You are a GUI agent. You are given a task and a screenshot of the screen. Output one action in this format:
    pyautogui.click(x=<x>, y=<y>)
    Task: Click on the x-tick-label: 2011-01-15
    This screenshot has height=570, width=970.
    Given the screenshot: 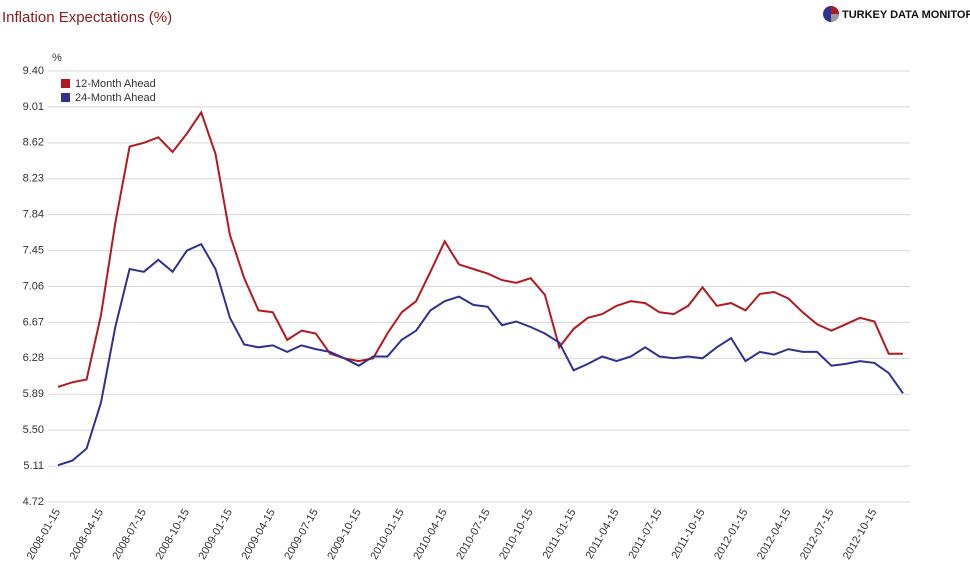 What is the action you would take?
    pyautogui.click(x=560, y=534)
    